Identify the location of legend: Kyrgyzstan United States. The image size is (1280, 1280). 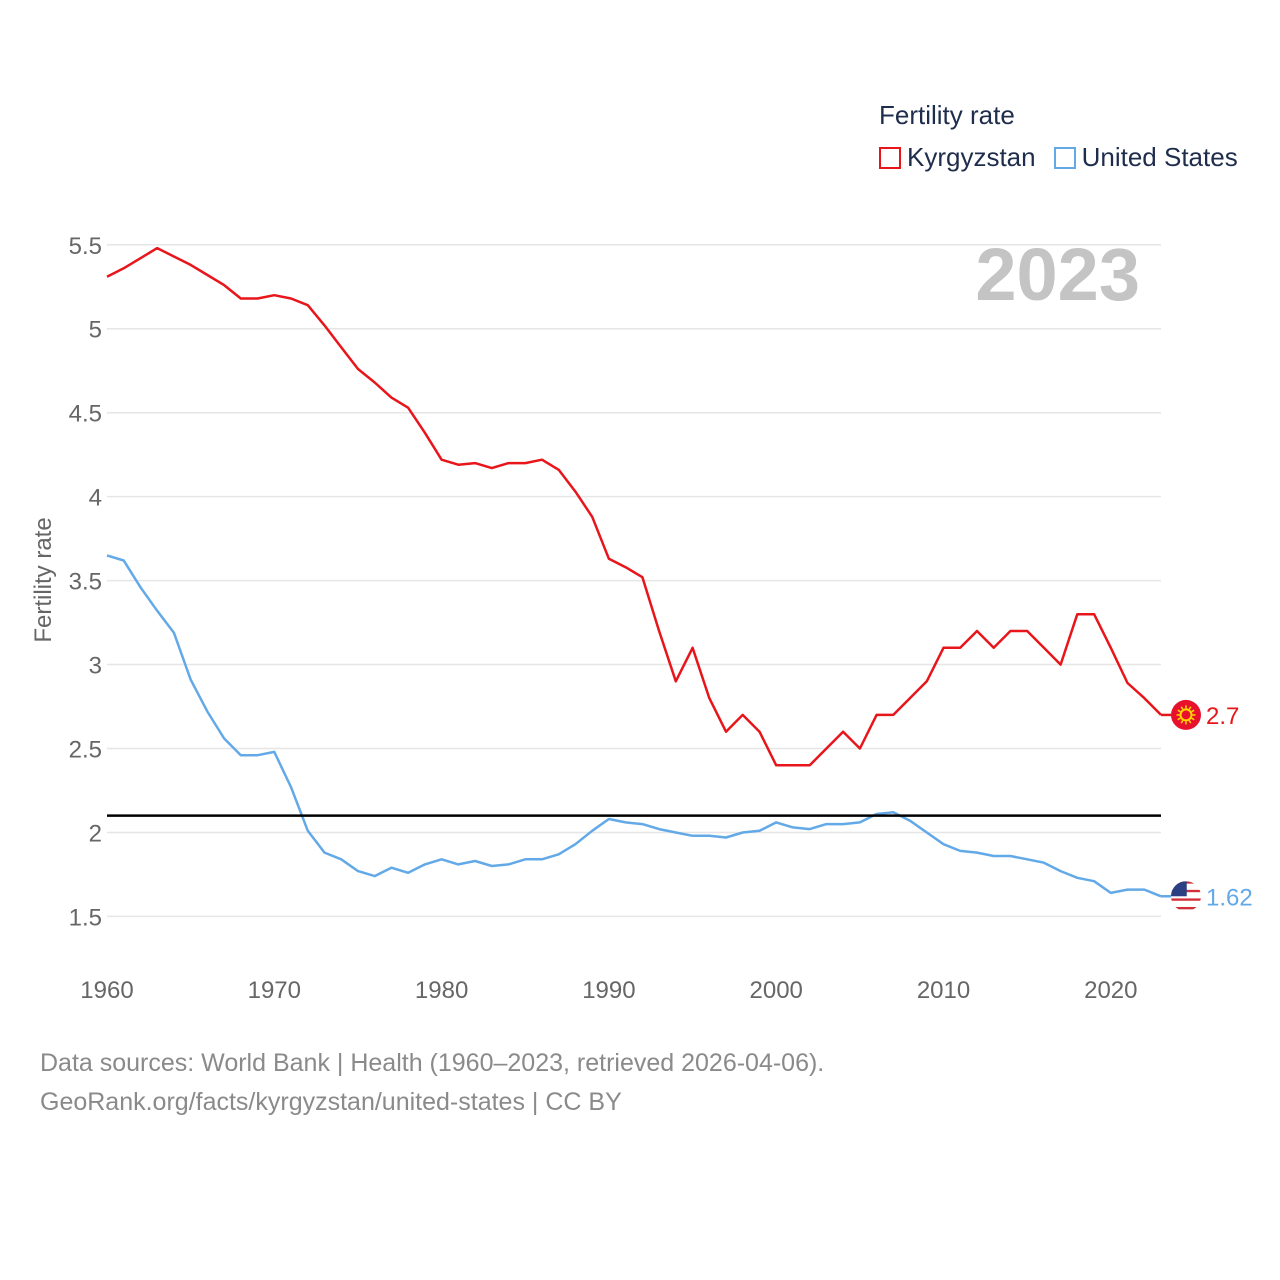
(1067, 157).